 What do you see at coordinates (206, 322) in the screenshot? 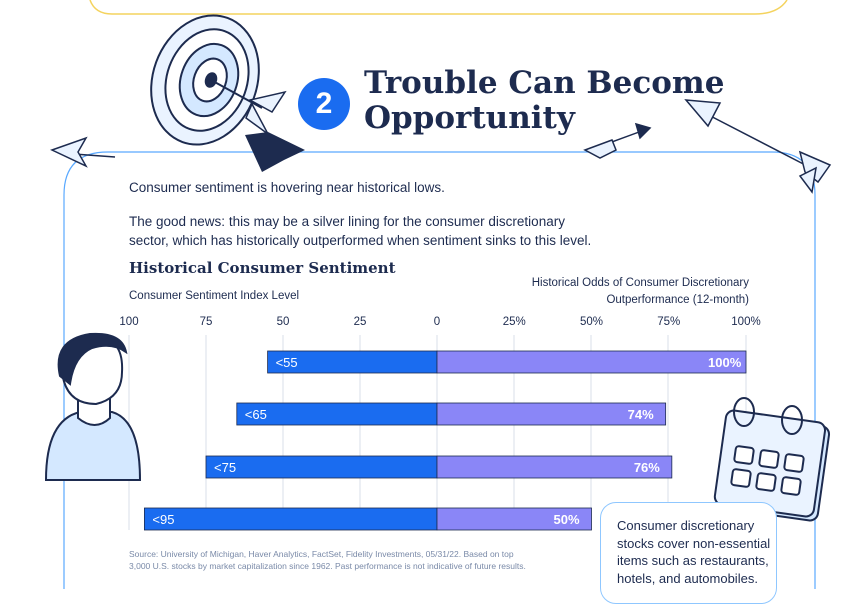
I see `left-tick-label: 75` at bounding box center [206, 322].